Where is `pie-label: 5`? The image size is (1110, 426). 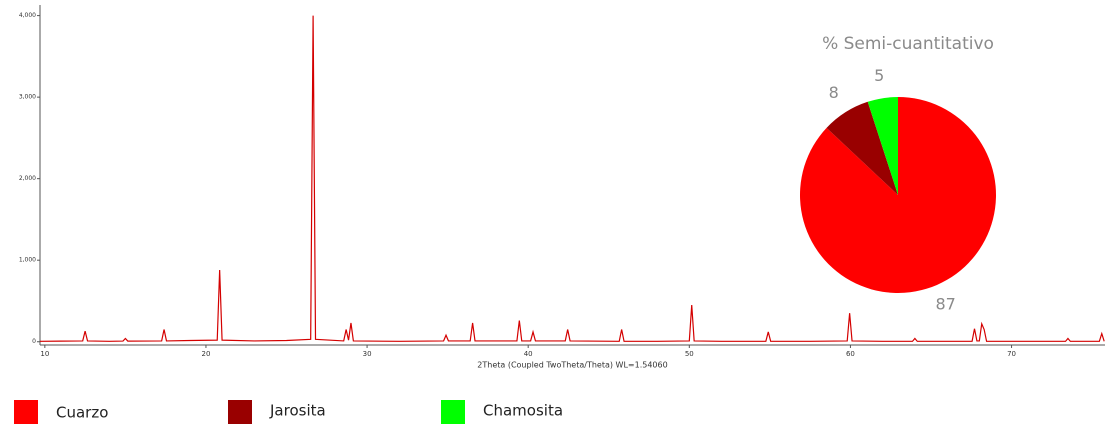
pie-label: 5 is located at coordinates (879, 75).